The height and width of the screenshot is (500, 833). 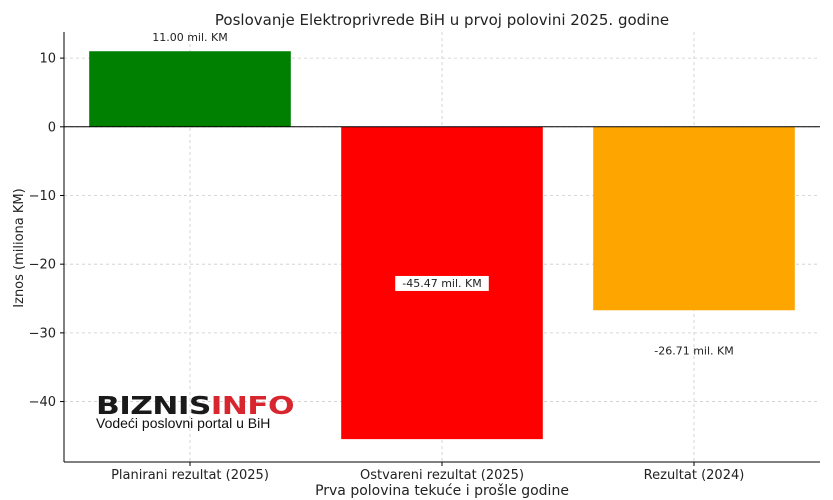 I want to click on watermark-tagline: Vodeći poslovni portal u BiH, so click(x=183, y=423).